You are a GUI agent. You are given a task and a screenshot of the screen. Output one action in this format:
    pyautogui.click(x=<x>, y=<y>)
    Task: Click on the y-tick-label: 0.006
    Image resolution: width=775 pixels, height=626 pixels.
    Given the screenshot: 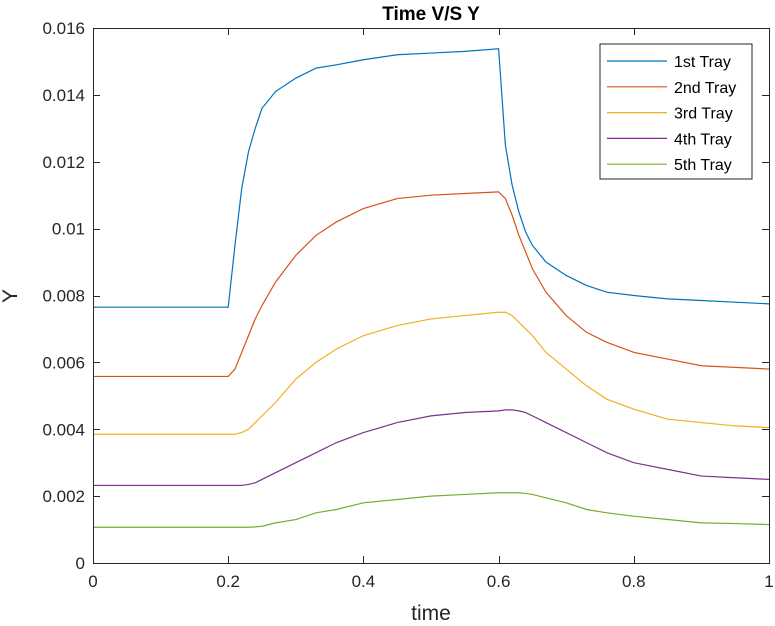 What is the action you would take?
    pyautogui.click(x=63, y=362)
    